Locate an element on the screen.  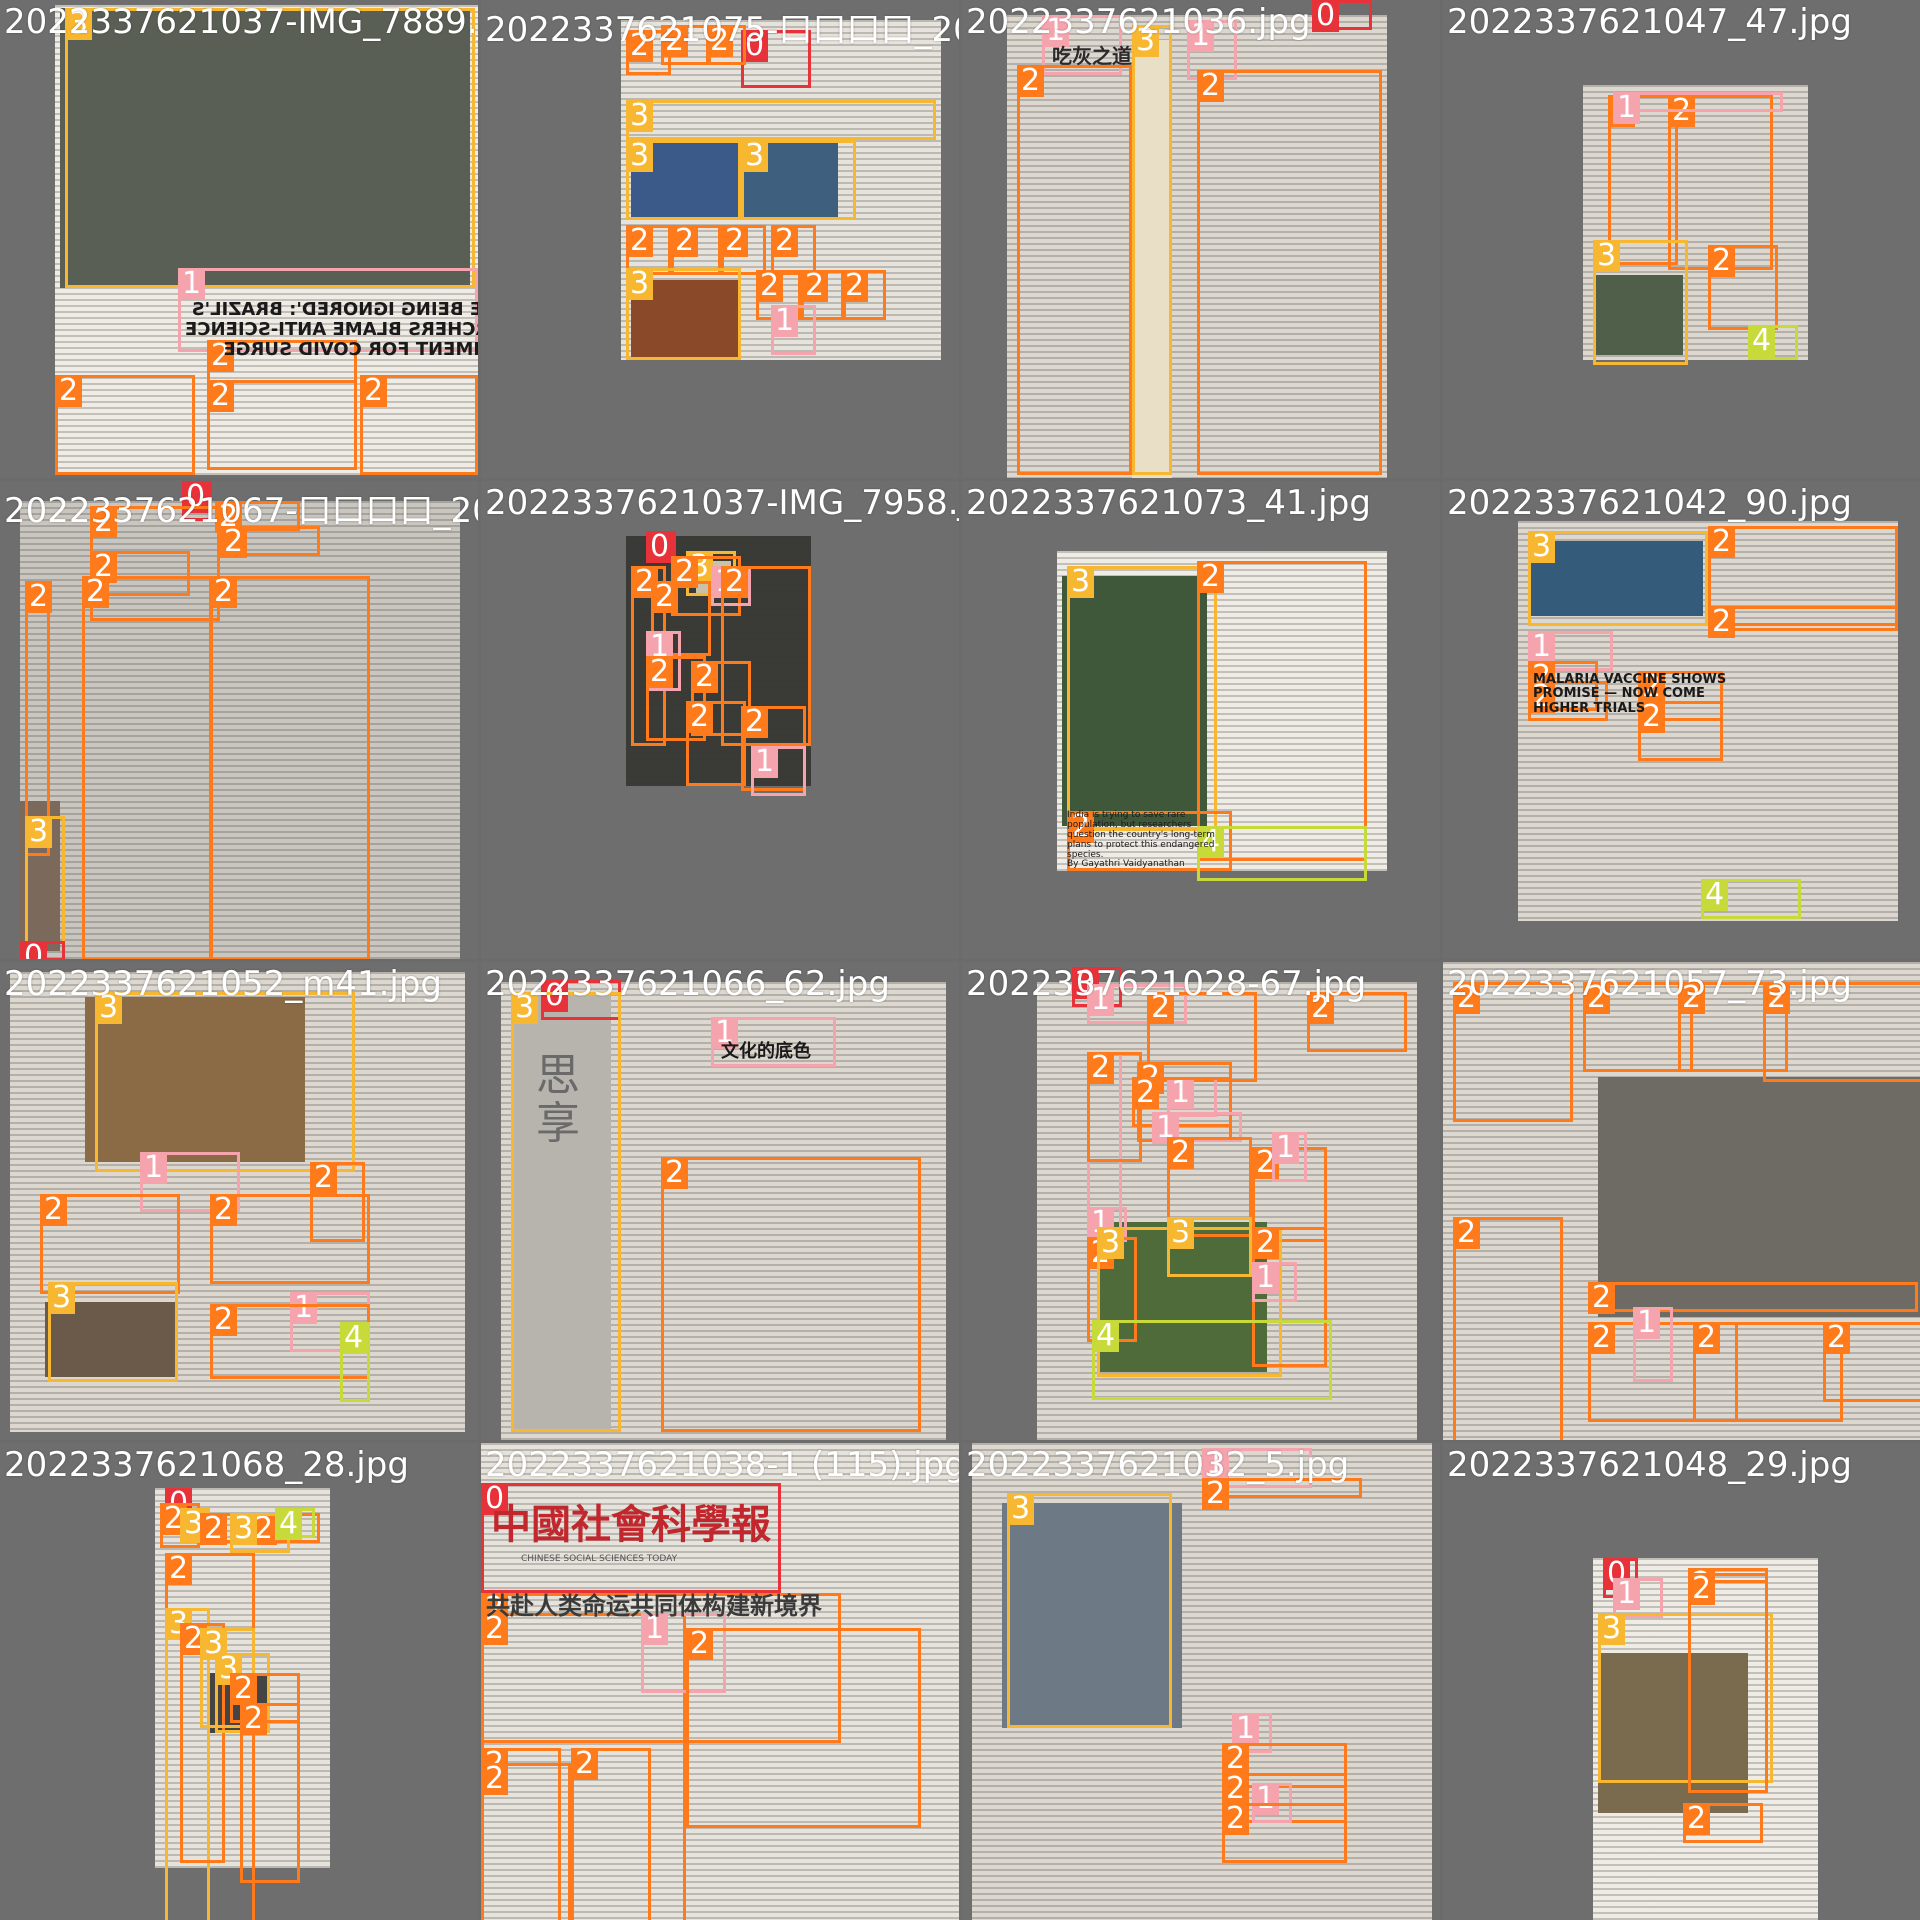
grid-cell: 023223423233222022337621068_28.jpg is located at coordinates (239, 1681).